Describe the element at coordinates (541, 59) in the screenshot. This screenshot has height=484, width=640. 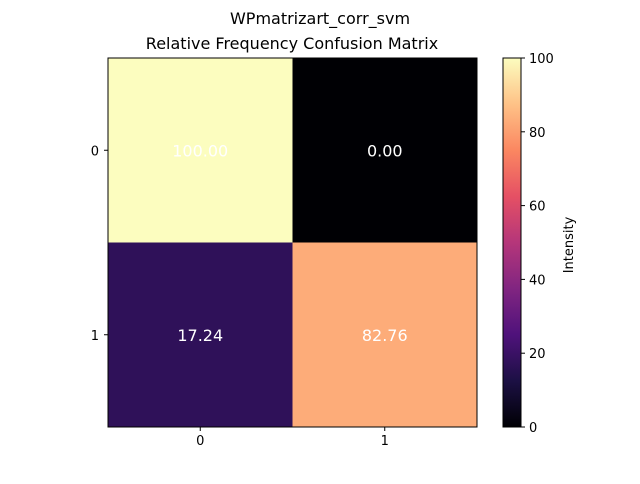
I see `colorbar-tick-label-5: 100` at that location.